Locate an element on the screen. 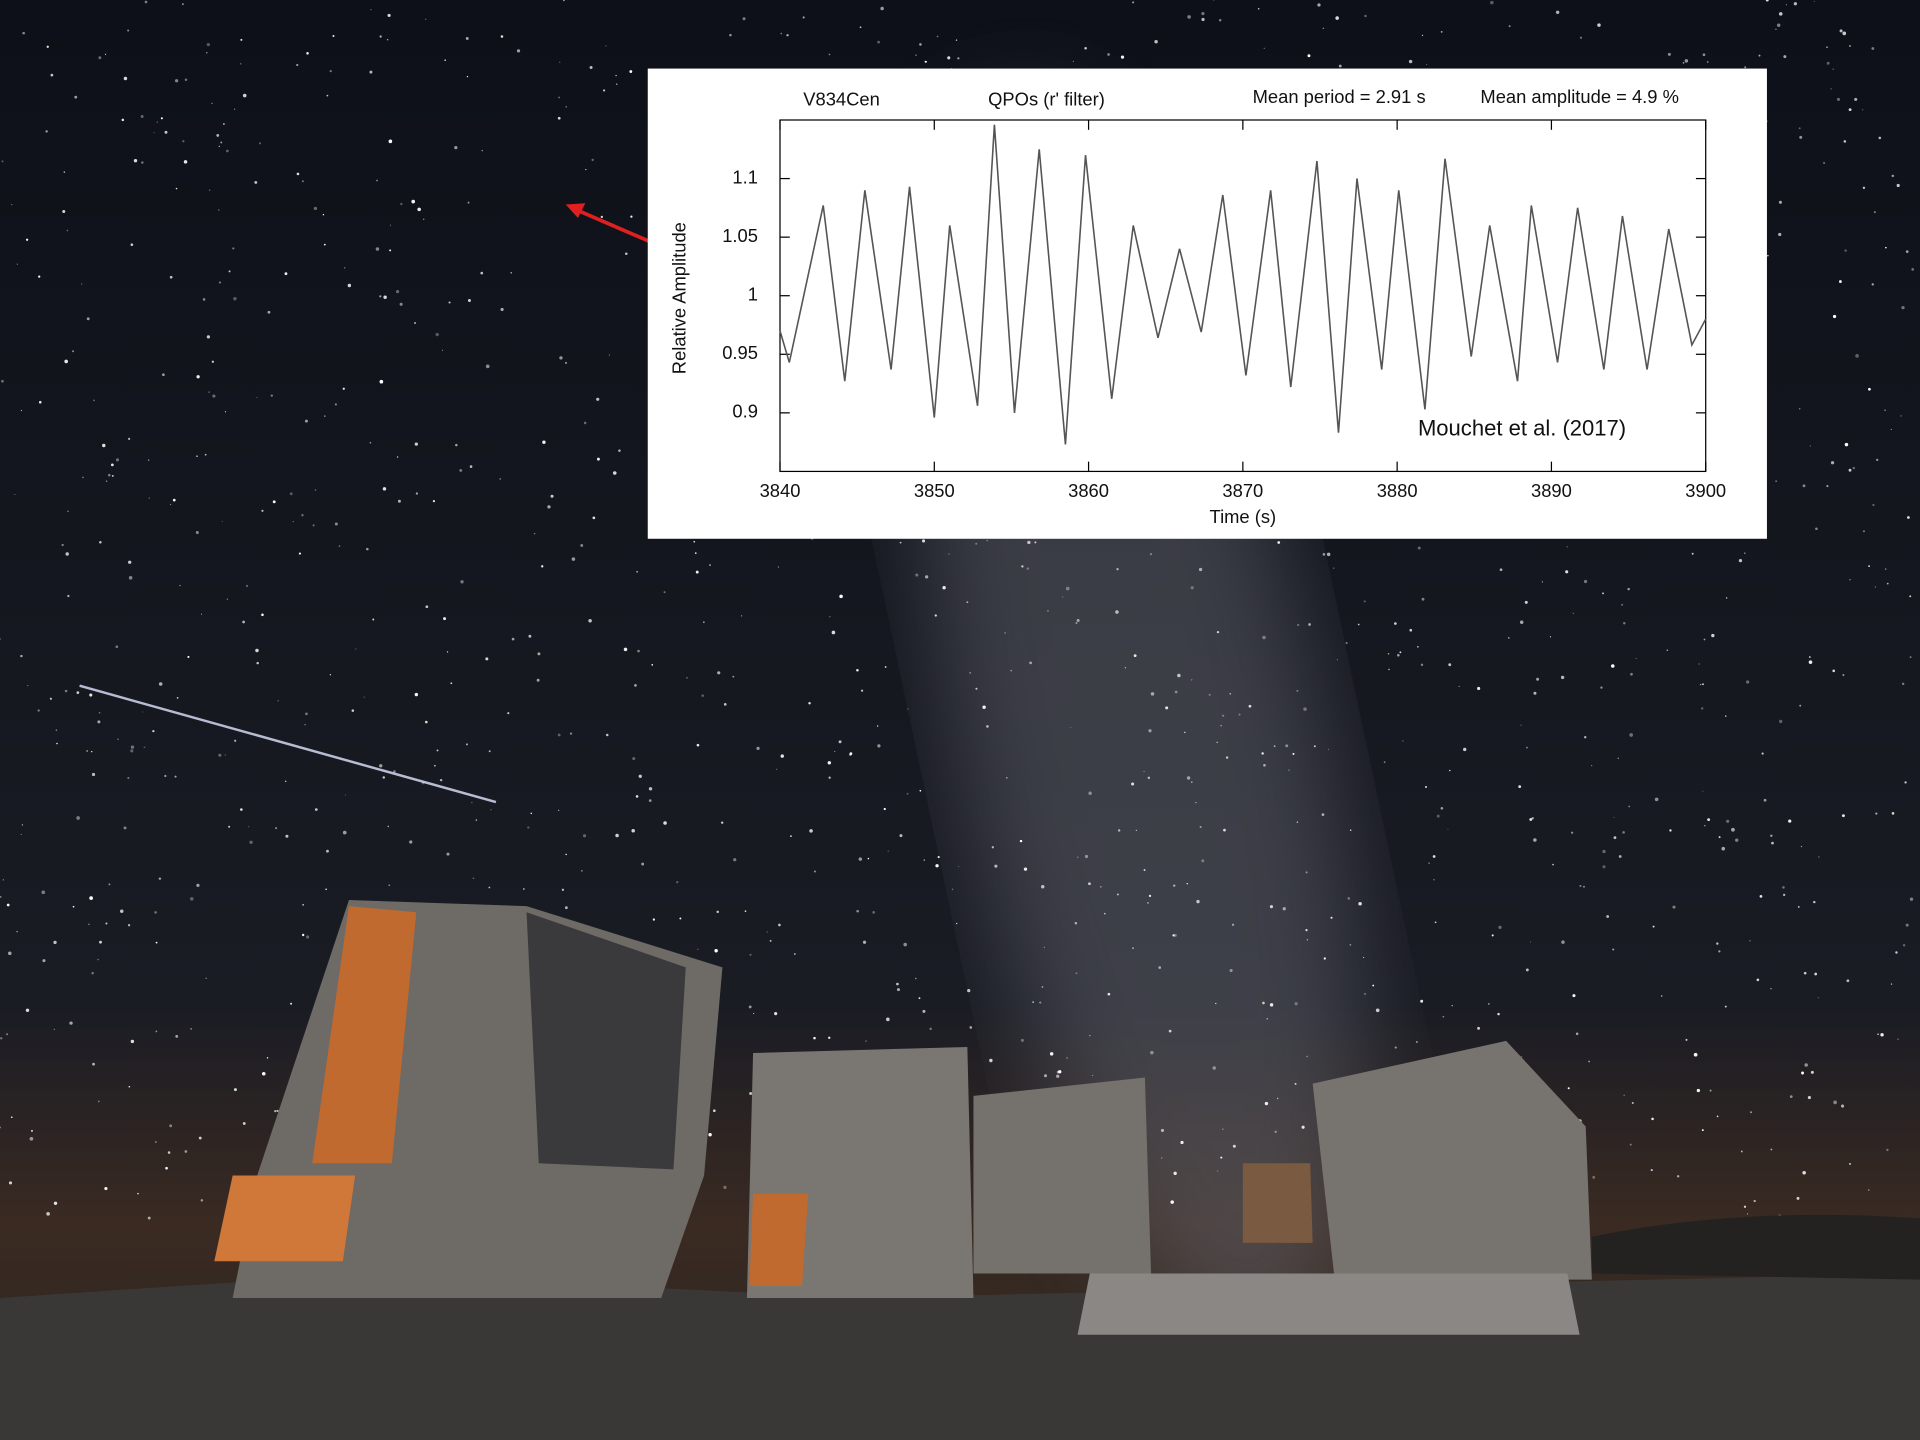 The image size is (1920, 1440). y-tick-label: 0.9 is located at coordinates (745, 411).